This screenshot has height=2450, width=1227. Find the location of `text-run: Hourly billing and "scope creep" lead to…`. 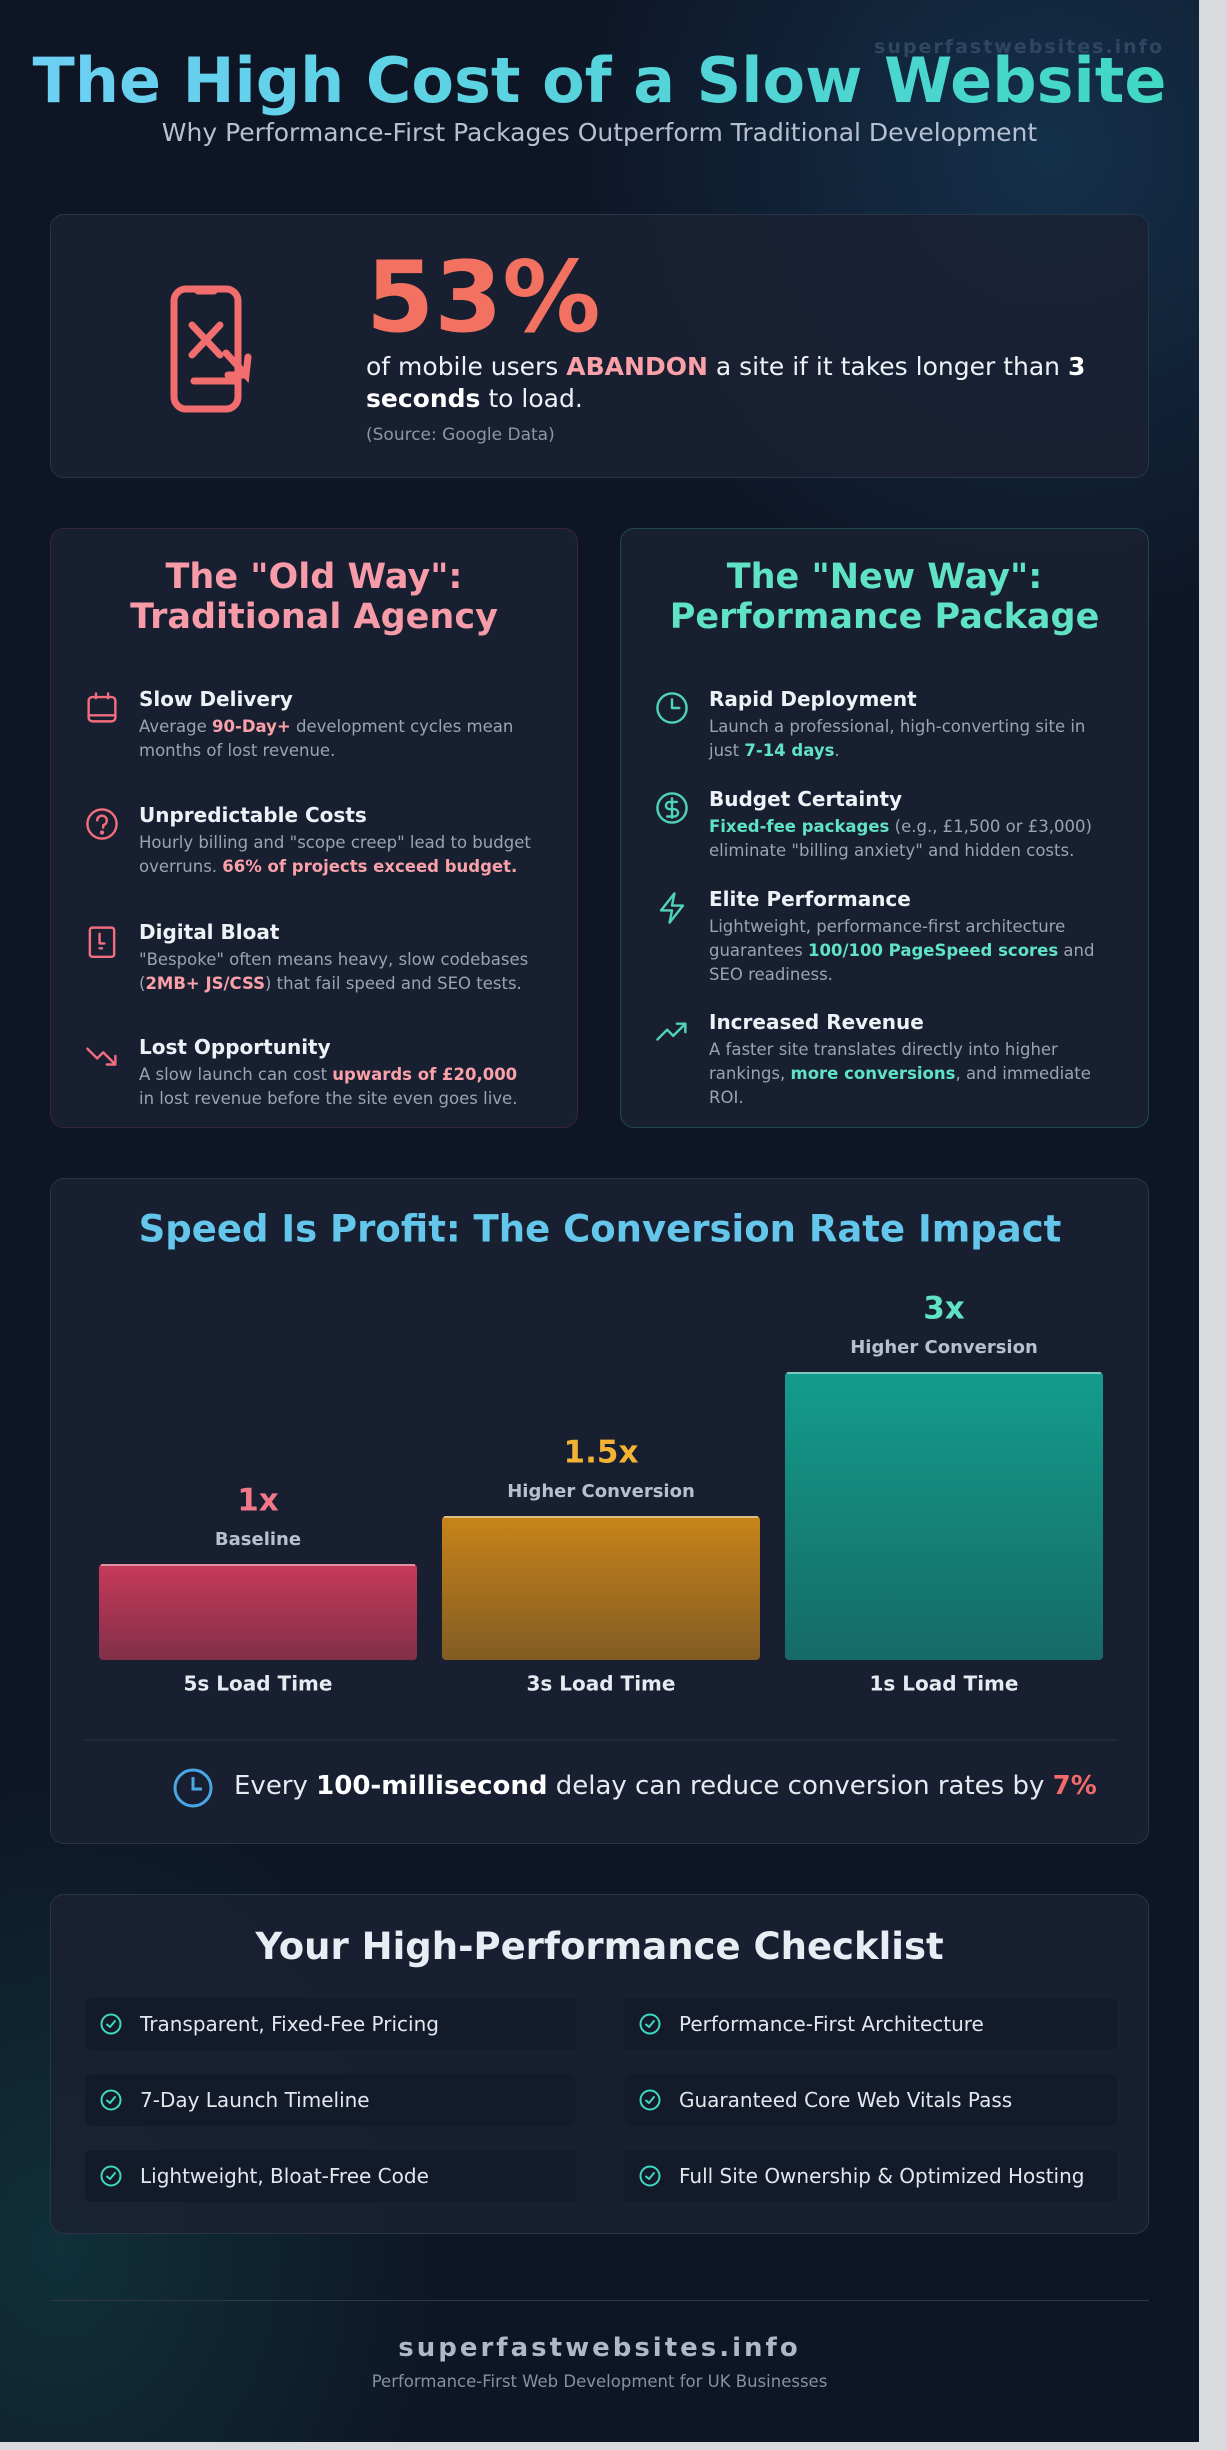

text-run: Hourly billing and "scope creep" lead to… is located at coordinates (335, 854).